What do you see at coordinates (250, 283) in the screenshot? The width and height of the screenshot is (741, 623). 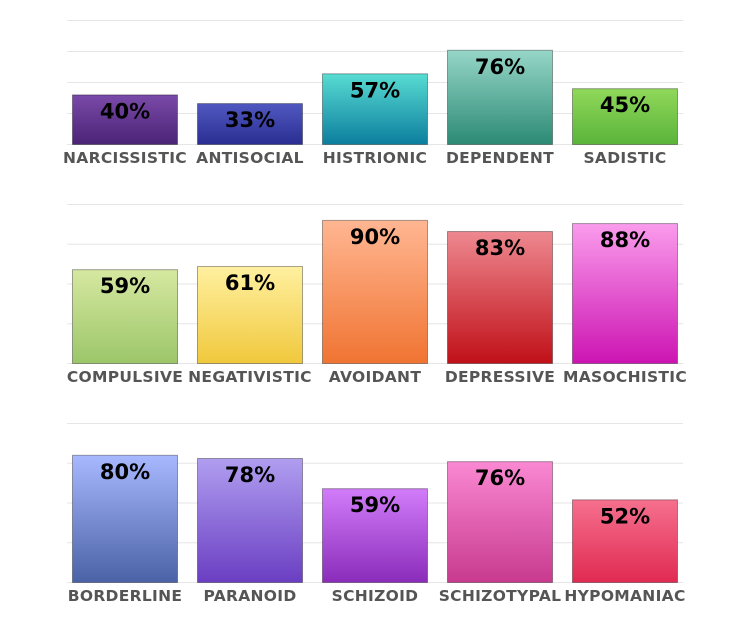 I see `value-label-negativistic: 61%` at bounding box center [250, 283].